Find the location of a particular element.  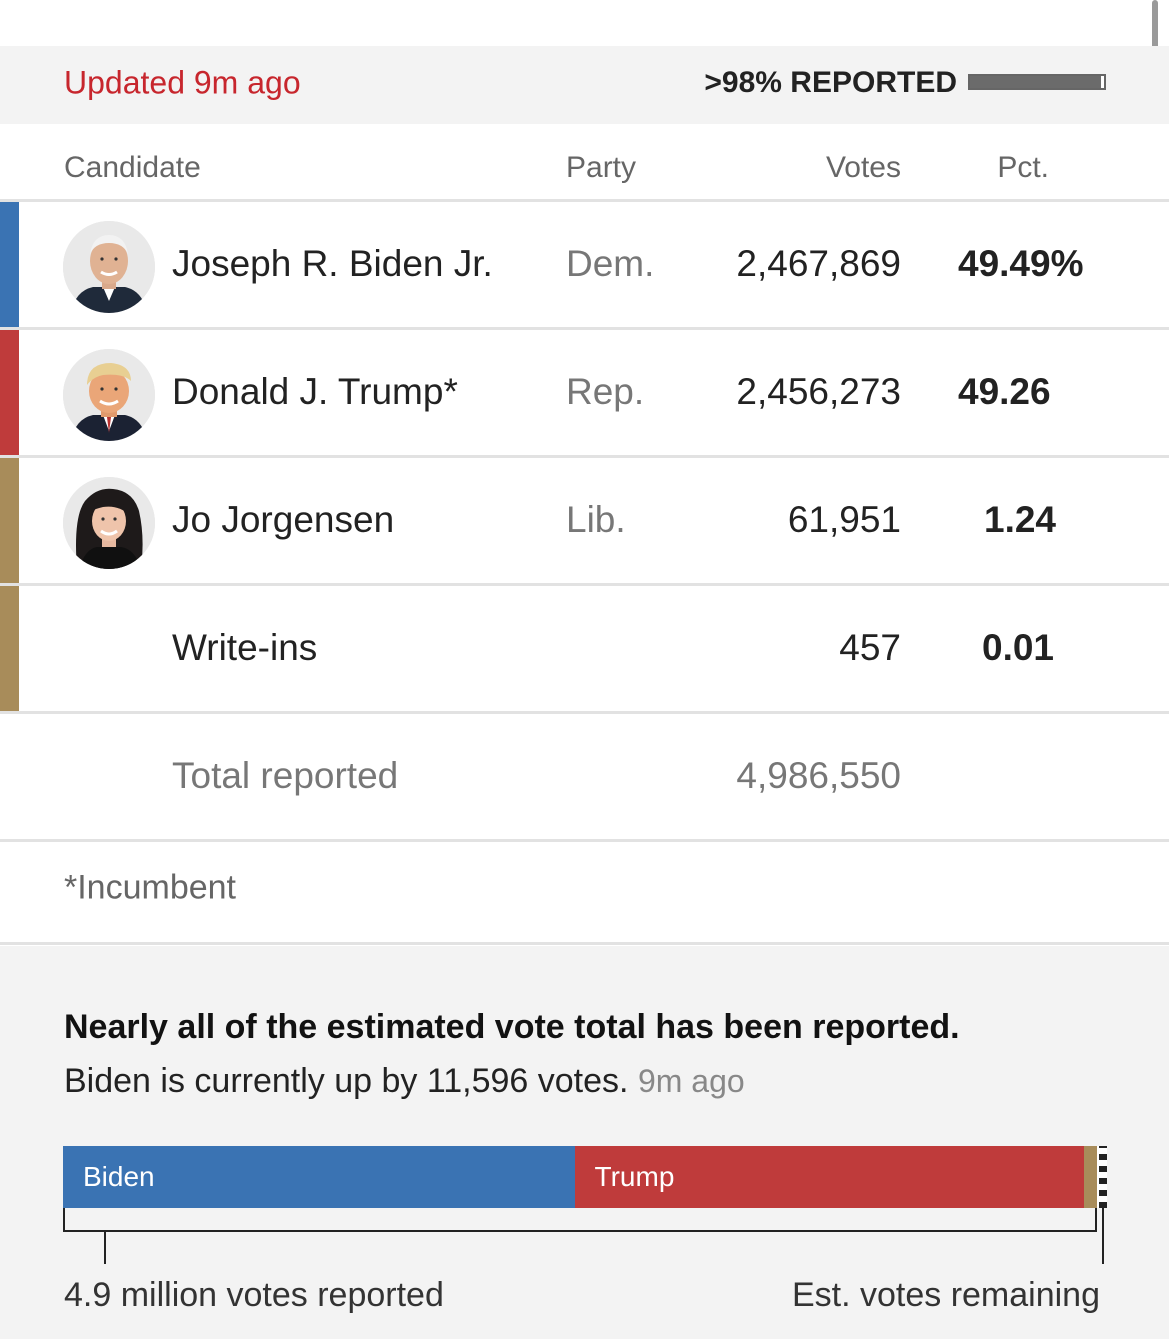

incumbent-note: *Incumbent is located at coordinates (150, 887).